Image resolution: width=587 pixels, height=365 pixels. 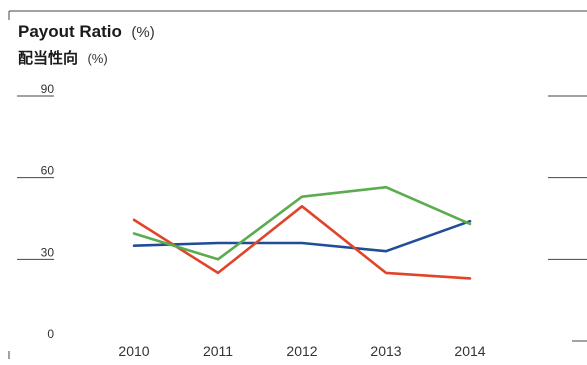 What do you see at coordinates (50, 334) in the screenshot?
I see `y-tick-label: 0` at bounding box center [50, 334].